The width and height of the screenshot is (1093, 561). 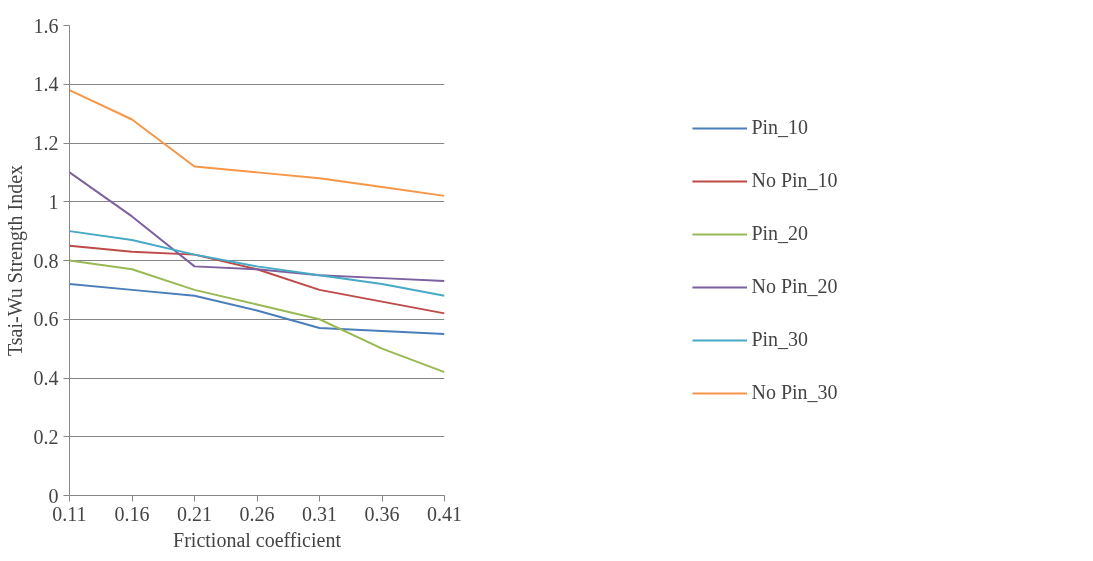 What do you see at coordinates (46, 319) in the screenshot?
I see `y-tick-label: 0.6` at bounding box center [46, 319].